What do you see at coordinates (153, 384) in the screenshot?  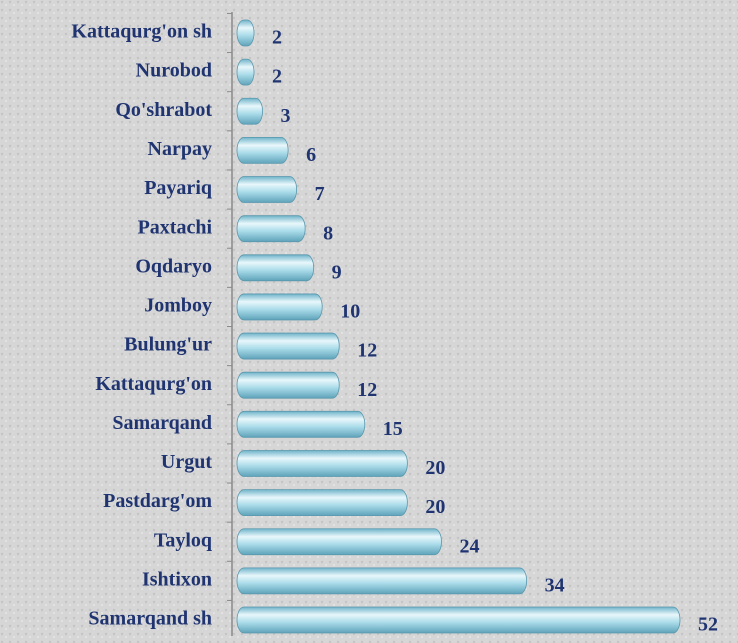 I see `y-tick-label: Kattaqurg'on` at bounding box center [153, 384].